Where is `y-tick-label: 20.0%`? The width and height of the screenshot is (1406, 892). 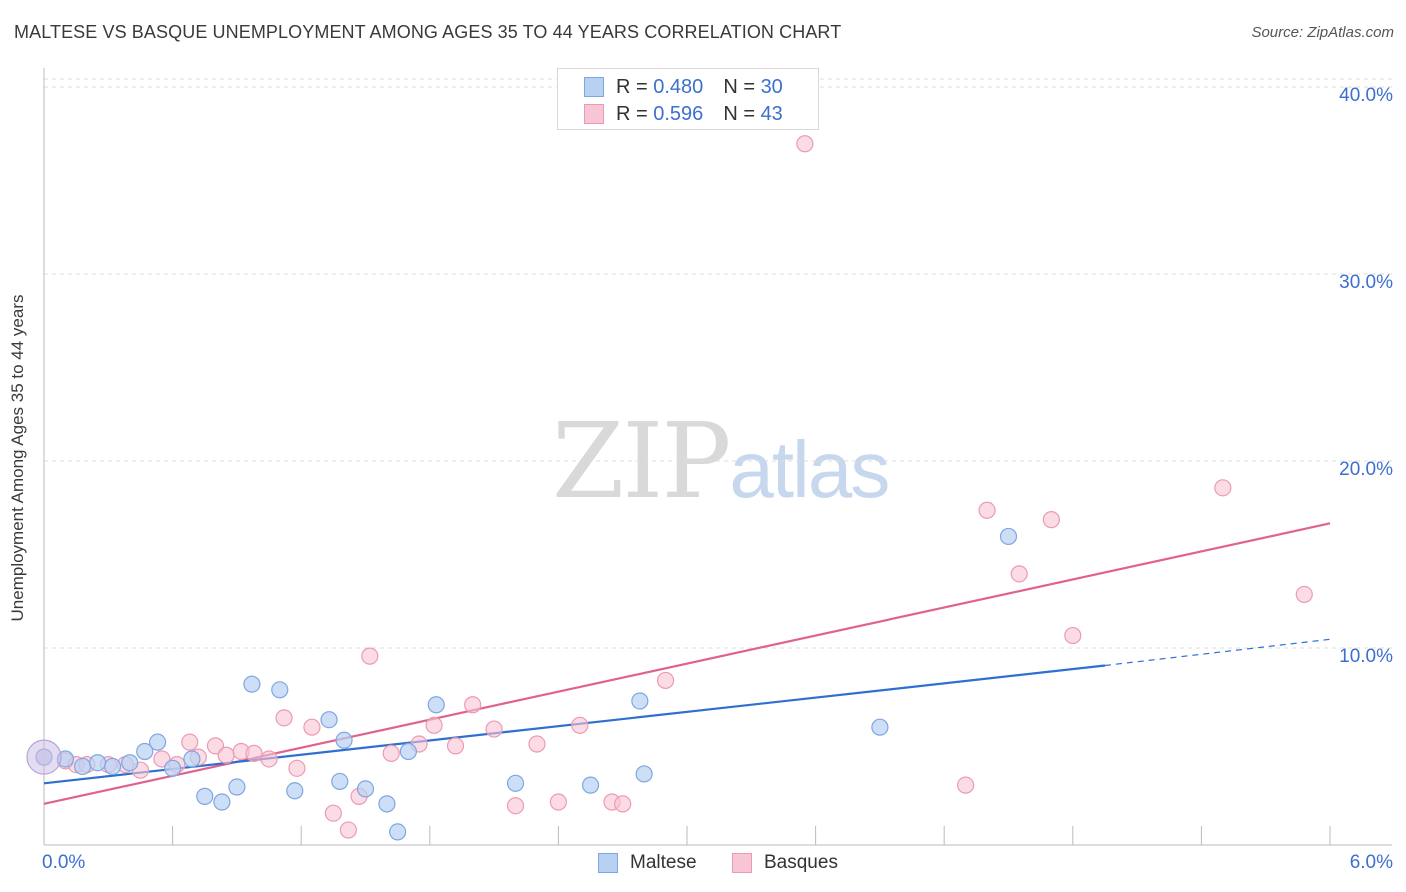 y-tick-label: 20.0% is located at coordinates (1366, 469).